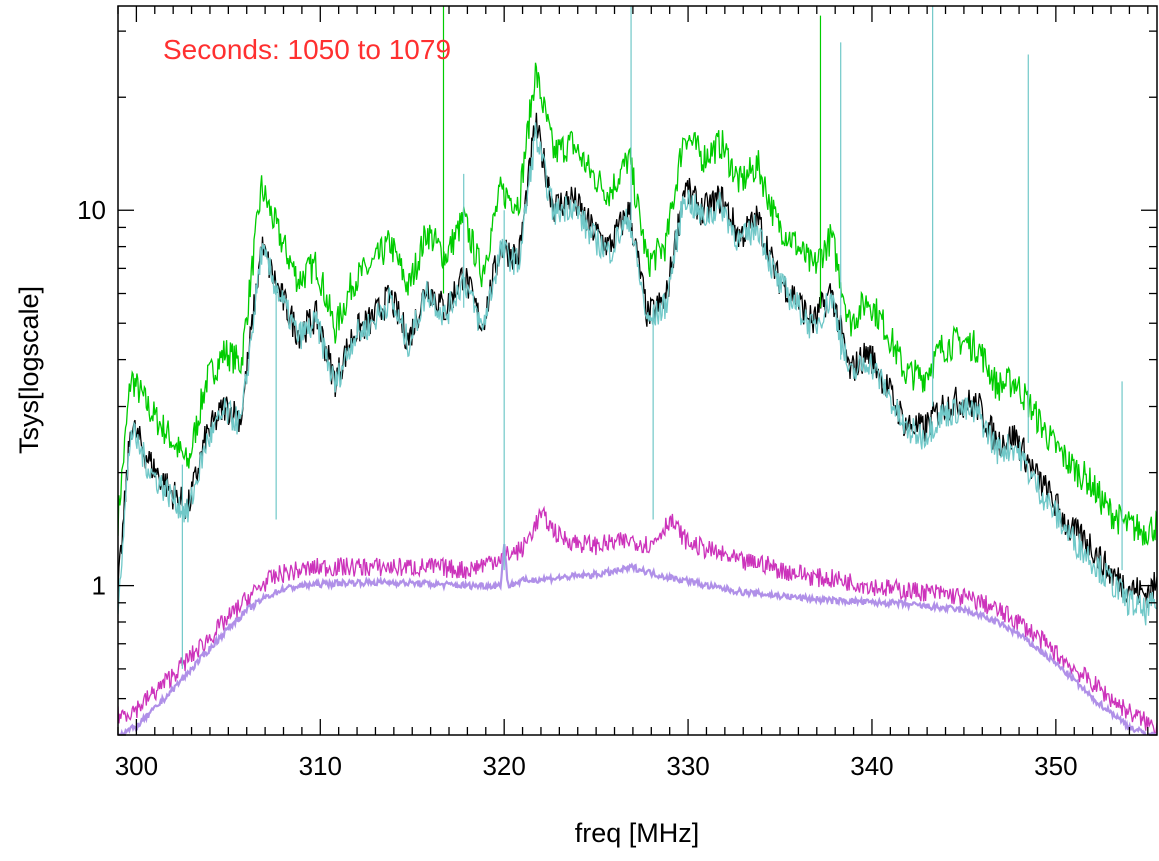 This screenshot has width=1159, height=861. Describe the element at coordinates (687, 766) in the screenshot. I see `x-tick-label: 330` at that location.